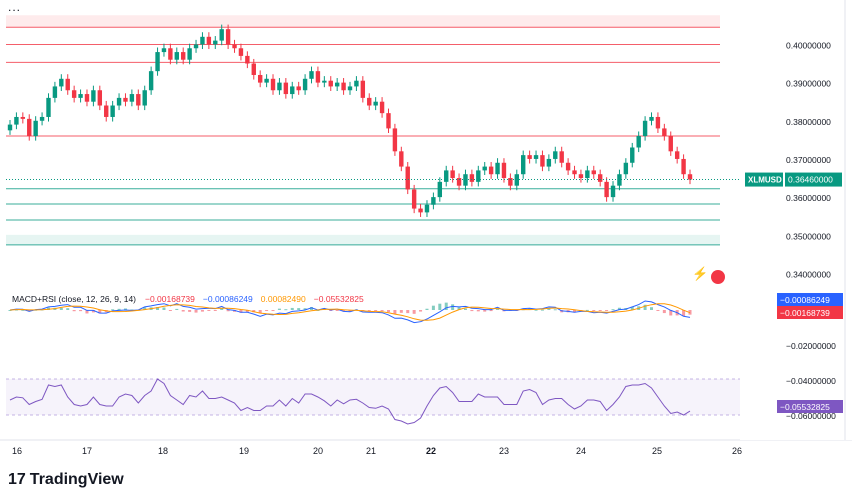  I want to click on rsi-line, so click(350, 401).